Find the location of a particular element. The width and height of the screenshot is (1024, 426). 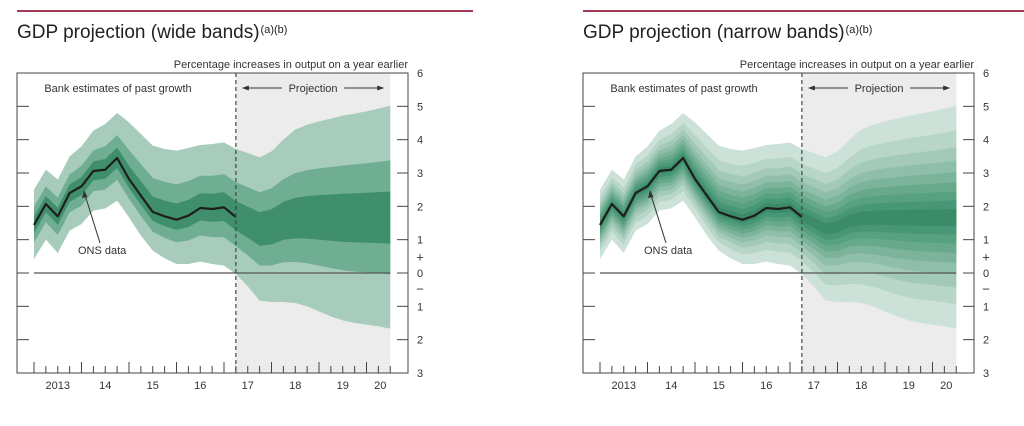

band-10pct is located at coordinates (778, 194).